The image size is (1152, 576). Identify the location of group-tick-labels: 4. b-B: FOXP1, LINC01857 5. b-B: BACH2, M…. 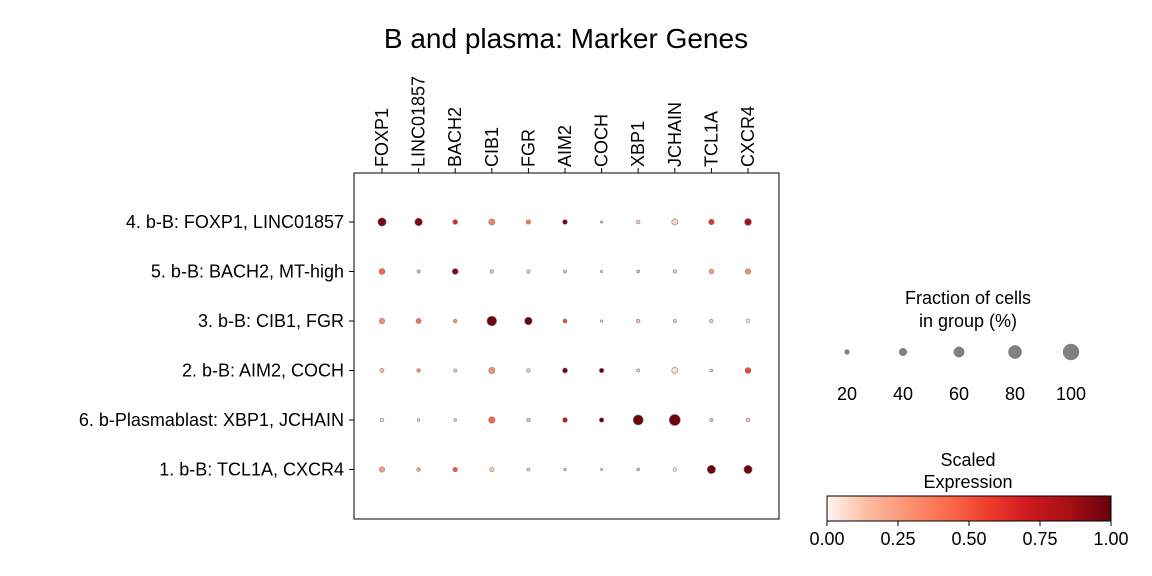
(216, 346).